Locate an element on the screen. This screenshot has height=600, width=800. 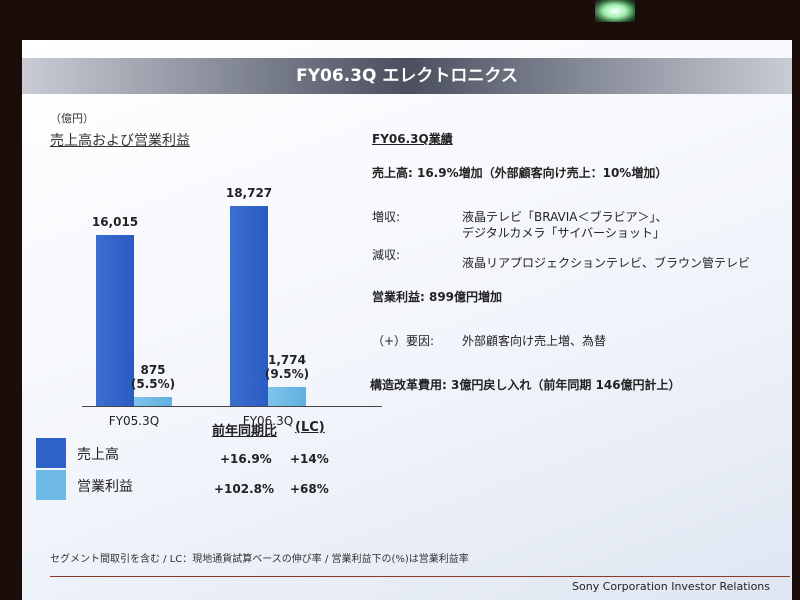
results-sales-line: 売上高: 16.9%増加（外部顧客向け売上：10%増加） is located at coordinates (520, 173).